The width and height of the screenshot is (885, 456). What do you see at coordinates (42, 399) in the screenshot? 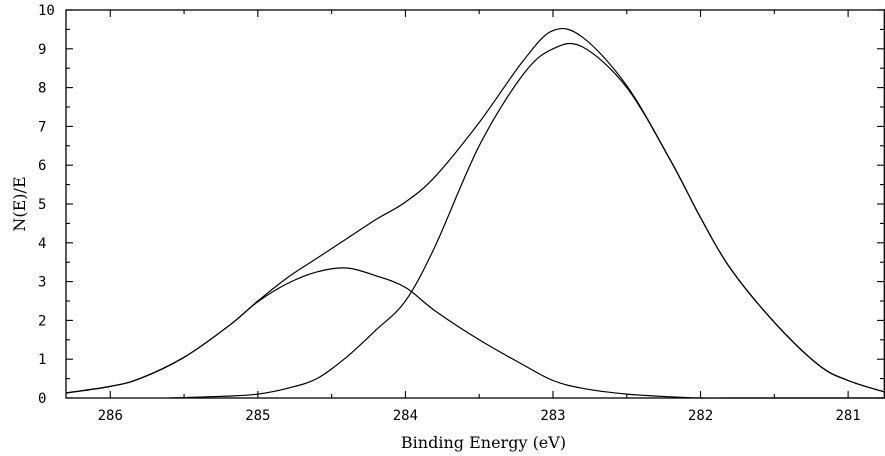
I see `y-tick-label: 0` at bounding box center [42, 399].